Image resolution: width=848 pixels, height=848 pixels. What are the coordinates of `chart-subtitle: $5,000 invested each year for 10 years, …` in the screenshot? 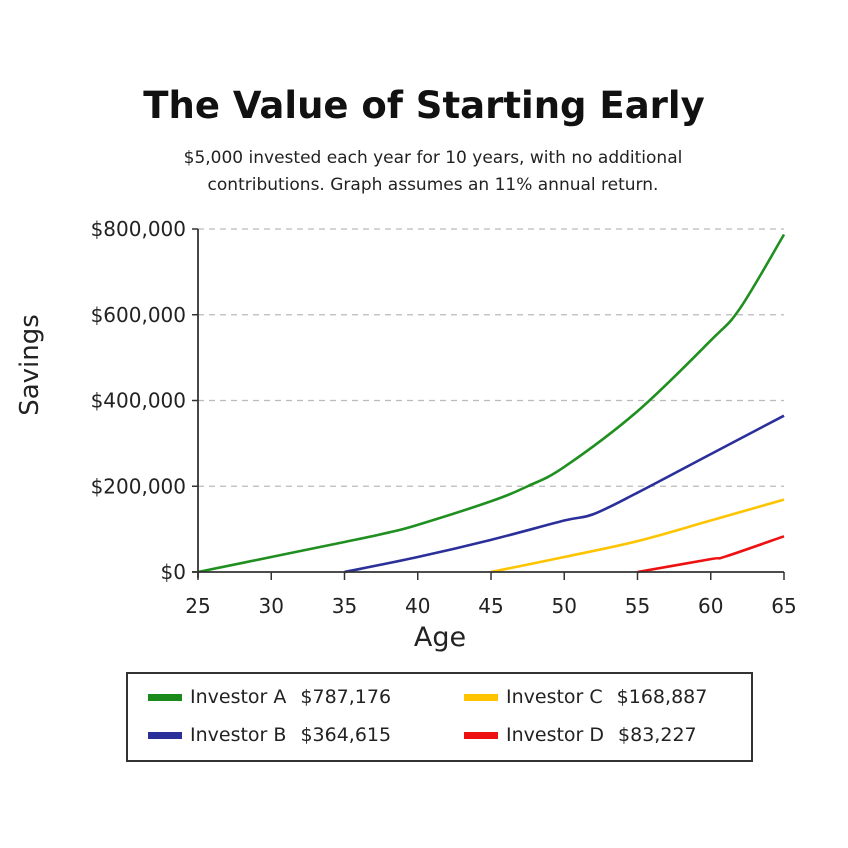 It's located at (424, 172).